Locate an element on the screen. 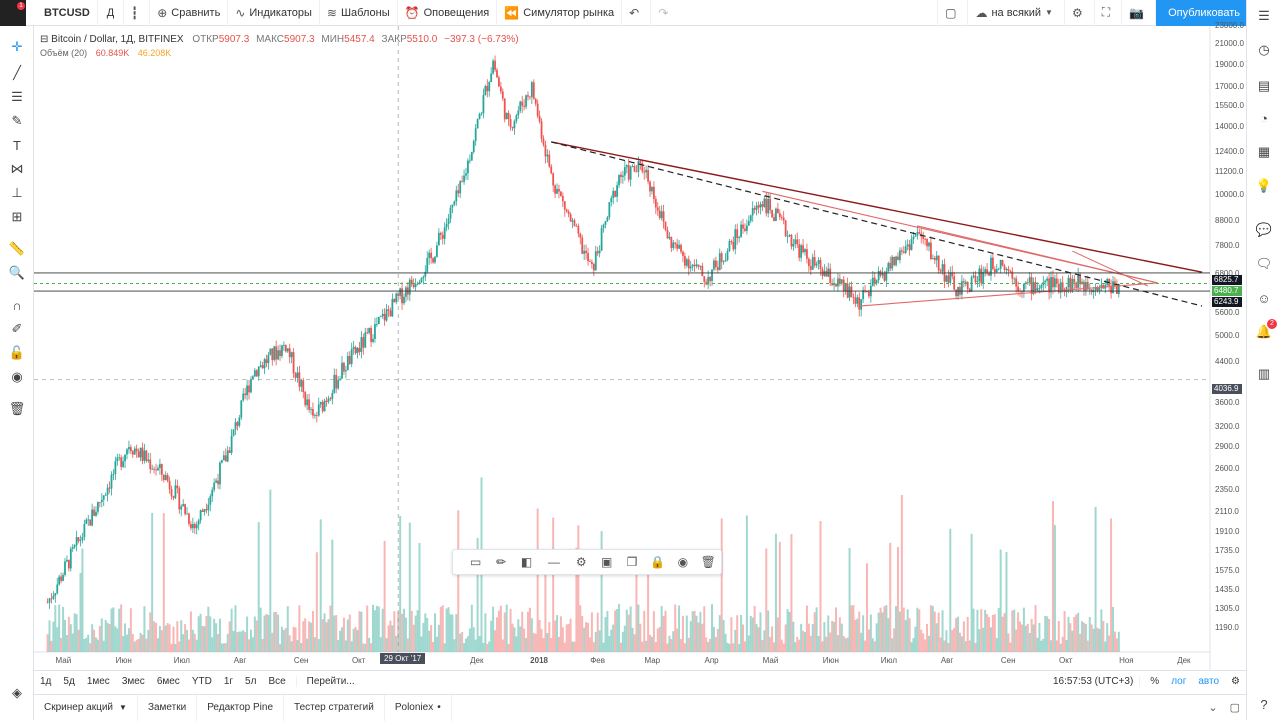 This screenshot has height=721, width=1280. rectangle-icon: ▭ is located at coordinates (476, 562).